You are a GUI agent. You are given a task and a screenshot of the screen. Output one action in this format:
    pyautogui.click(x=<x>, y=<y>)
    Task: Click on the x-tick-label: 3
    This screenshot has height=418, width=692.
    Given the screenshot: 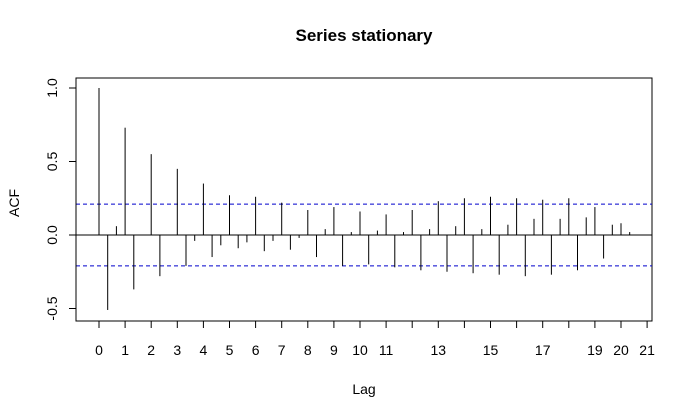 What is the action you would take?
    pyautogui.click(x=177, y=350)
    